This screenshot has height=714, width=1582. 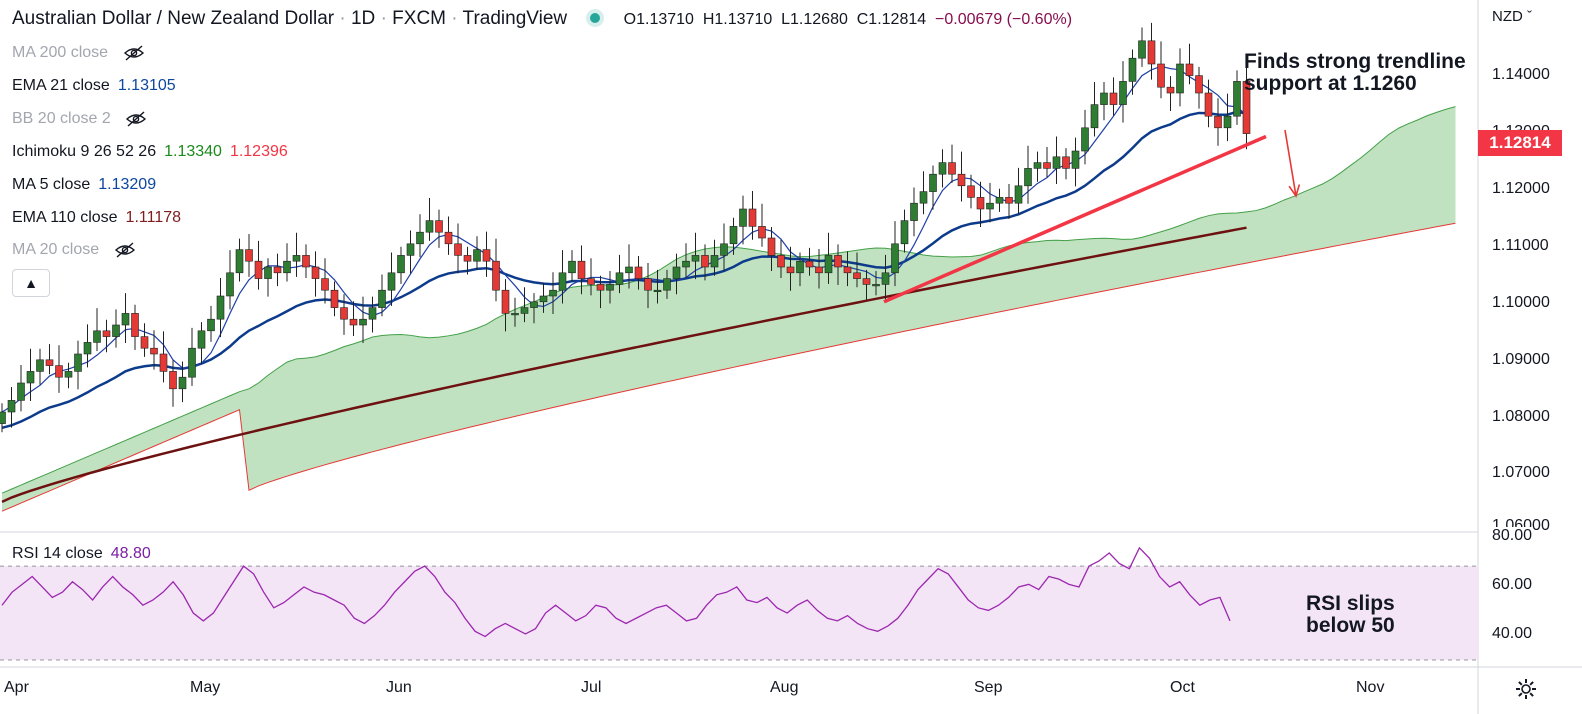 I want to click on indicator-ma5: MA 5 close 1.13209, so click(x=84, y=184).